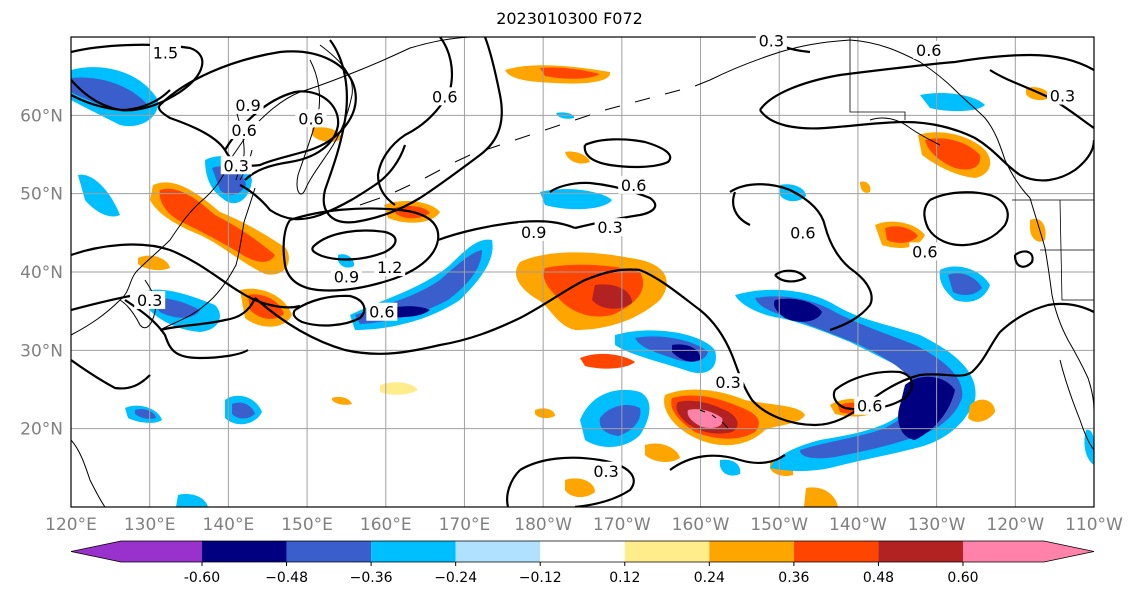 This screenshot has height=601, width=1139. Describe the element at coordinates (41, 430) in the screenshot. I see `lat-tick-label: 20°N` at that location.